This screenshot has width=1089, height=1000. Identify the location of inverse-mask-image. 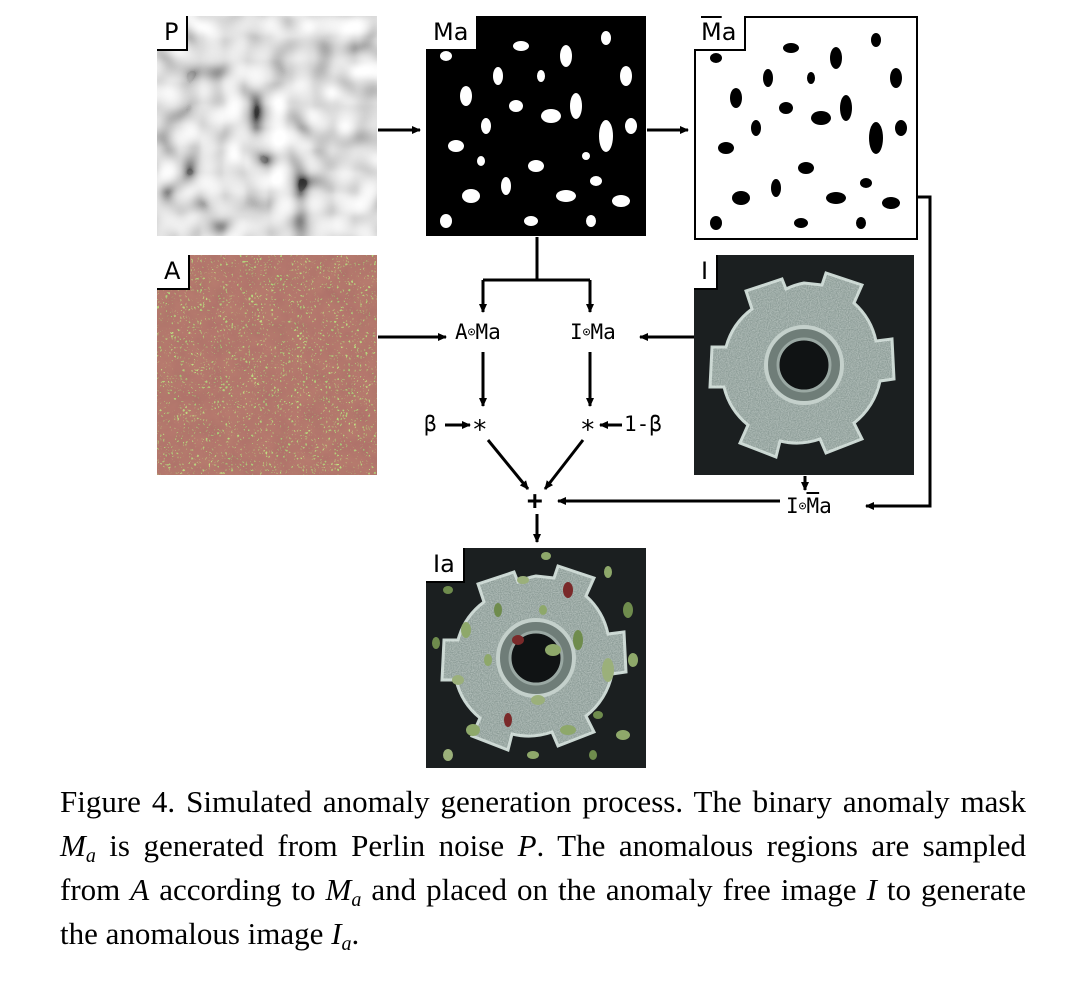
(806, 128).